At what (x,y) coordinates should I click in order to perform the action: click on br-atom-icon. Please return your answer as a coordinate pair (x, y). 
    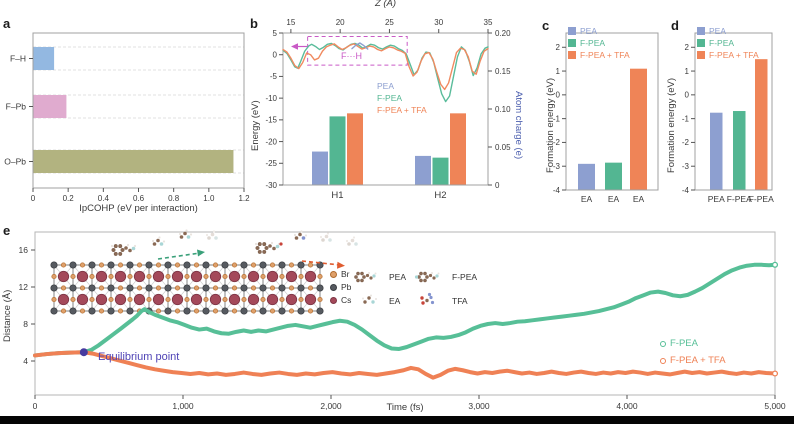
    Looking at the image, I should click on (333, 274).